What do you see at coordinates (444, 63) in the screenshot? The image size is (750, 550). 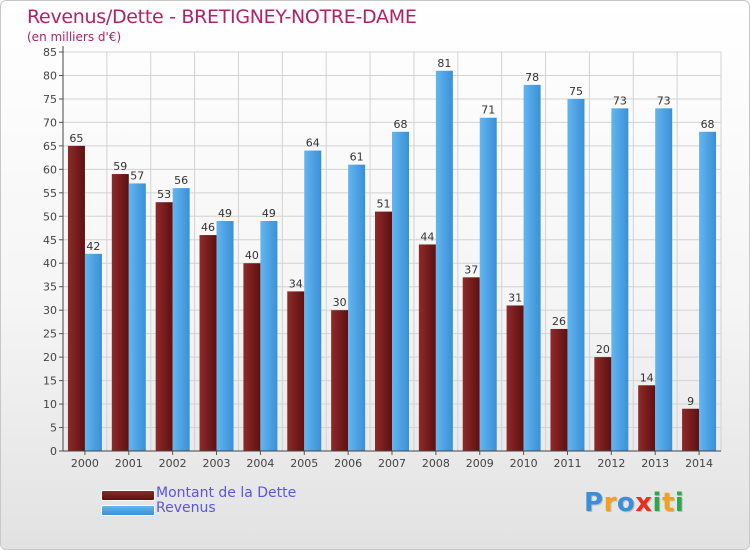 I see `data-label: 81` at bounding box center [444, 63].